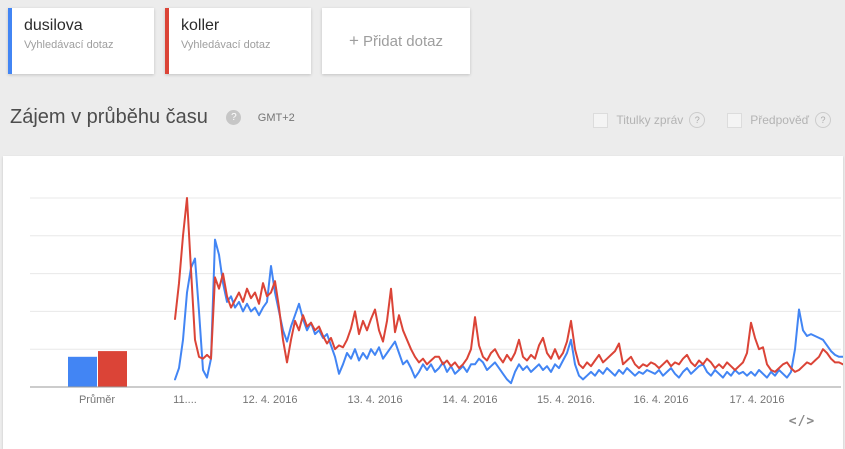 This screenshot has width=845, height=449. Describe the element at coordinates (112, 369) in the screenshot. I see `average-bar-koller` at that location.